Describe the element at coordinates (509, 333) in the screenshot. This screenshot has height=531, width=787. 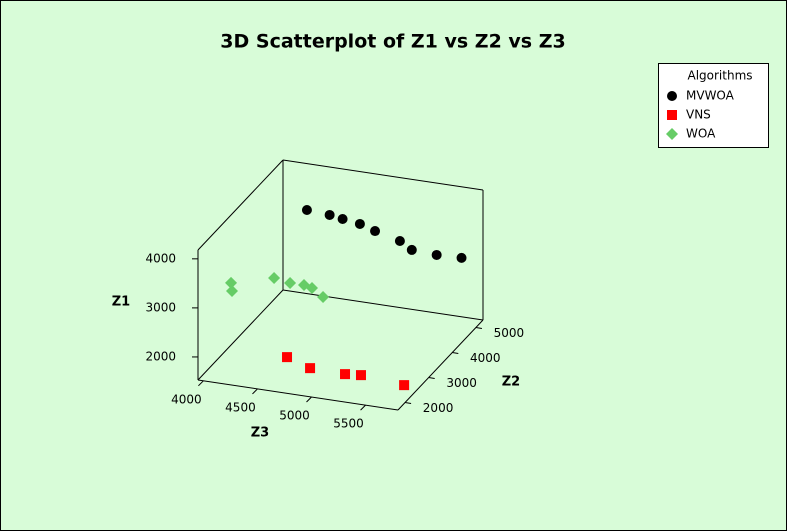
I see `y-tick-label: 5000` at that location.